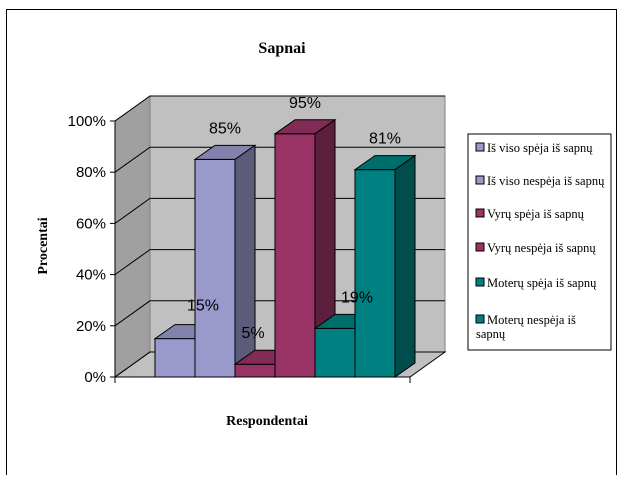 The height and width of the screenshot is (477, 619). I want to click on x-axis-label: Respondentai, so click(267, 421).